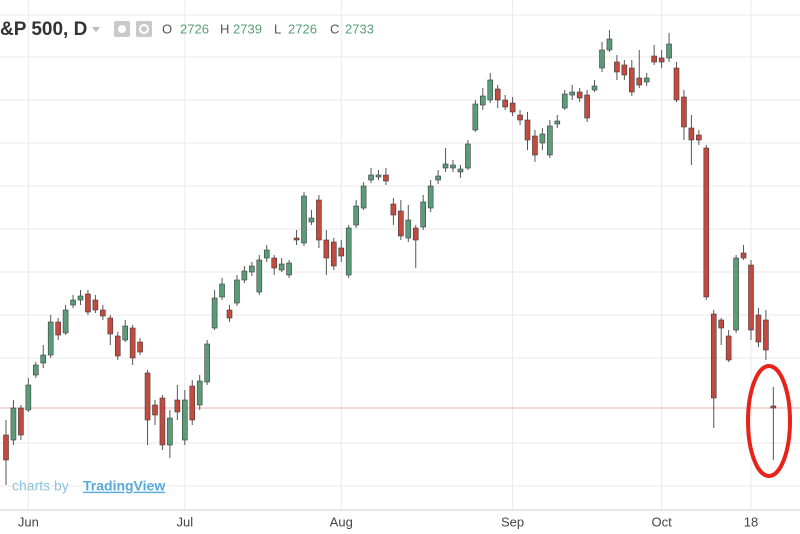 This screenshot has height=534, width=800. I want to click on ohlc-label: L, so click(277, 28).